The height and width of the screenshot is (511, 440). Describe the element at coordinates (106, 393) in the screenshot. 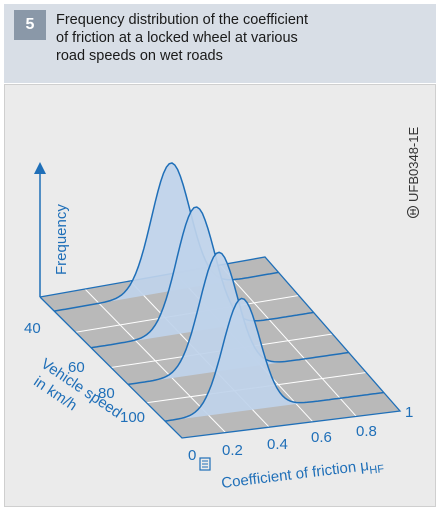

I see `speed-tick-80: 80` at that location.